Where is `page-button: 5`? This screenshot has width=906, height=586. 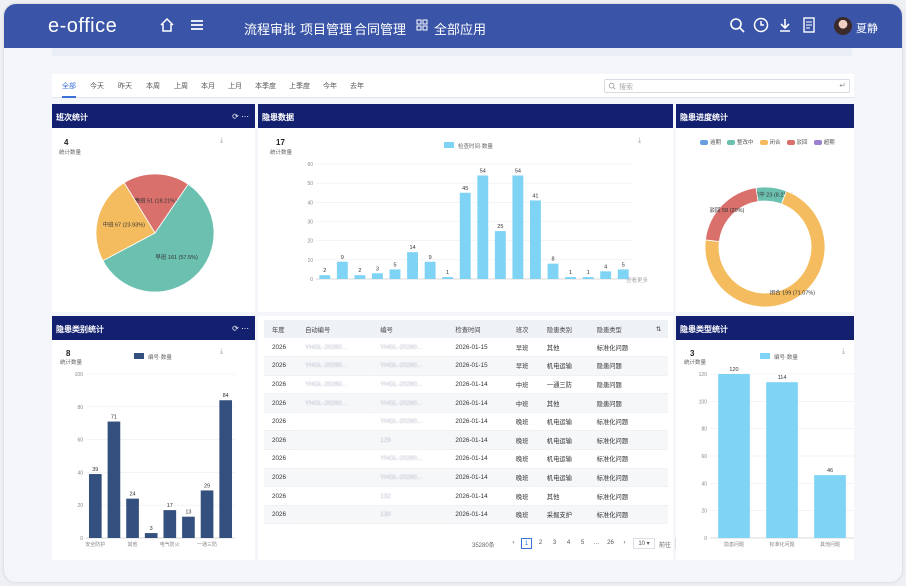
page-button: 5 is located at coordinates (582, 543).